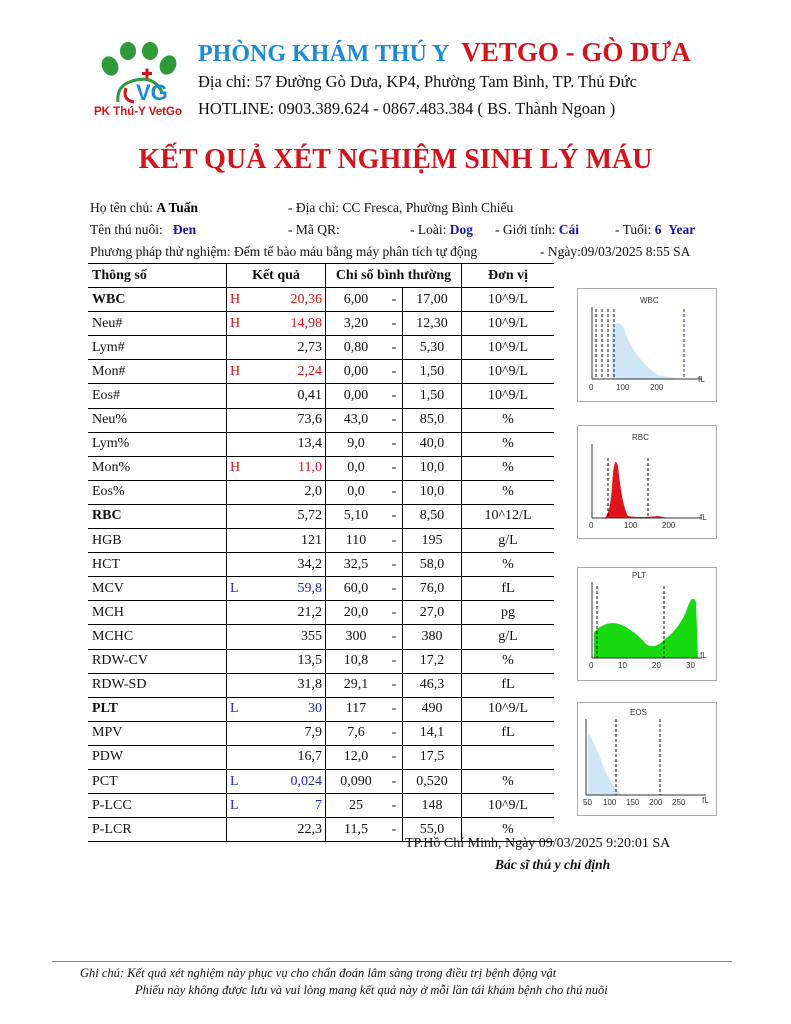 This screenshot has width=791, height=1024. Describe the element at coordinates (157, 275) in the screenshot. I see `header-param: Thông số` at that location.